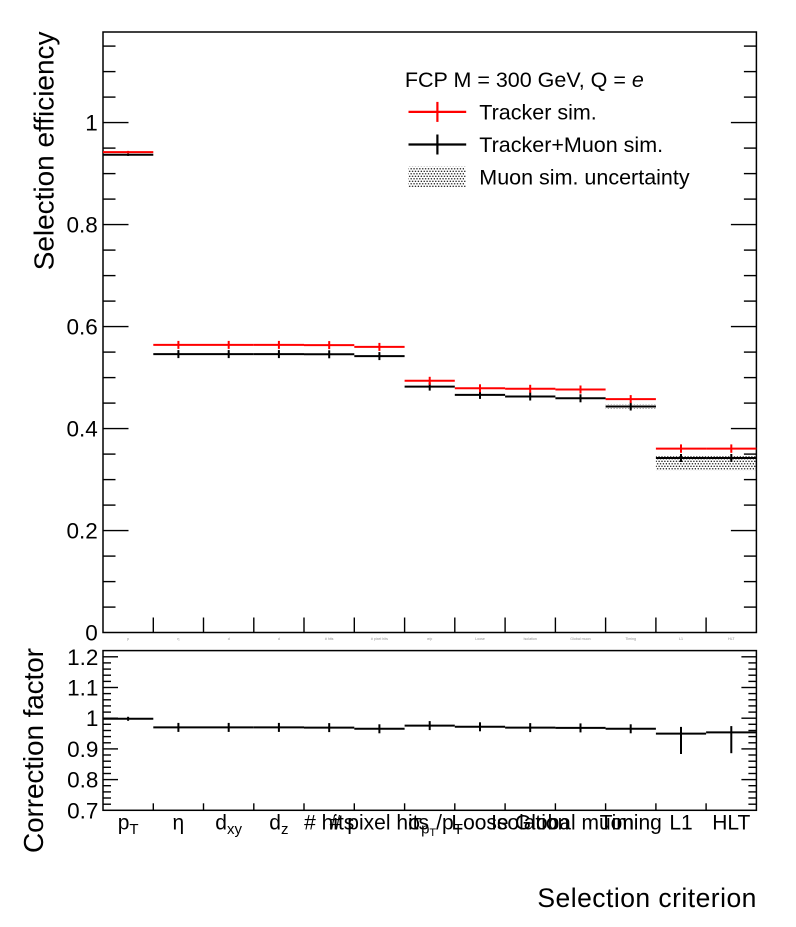 The height and width of the screenshot is (927, 796). Describe the element at coordinates (128, 639) in the screenshot. I see `svg-text: p` at that location.